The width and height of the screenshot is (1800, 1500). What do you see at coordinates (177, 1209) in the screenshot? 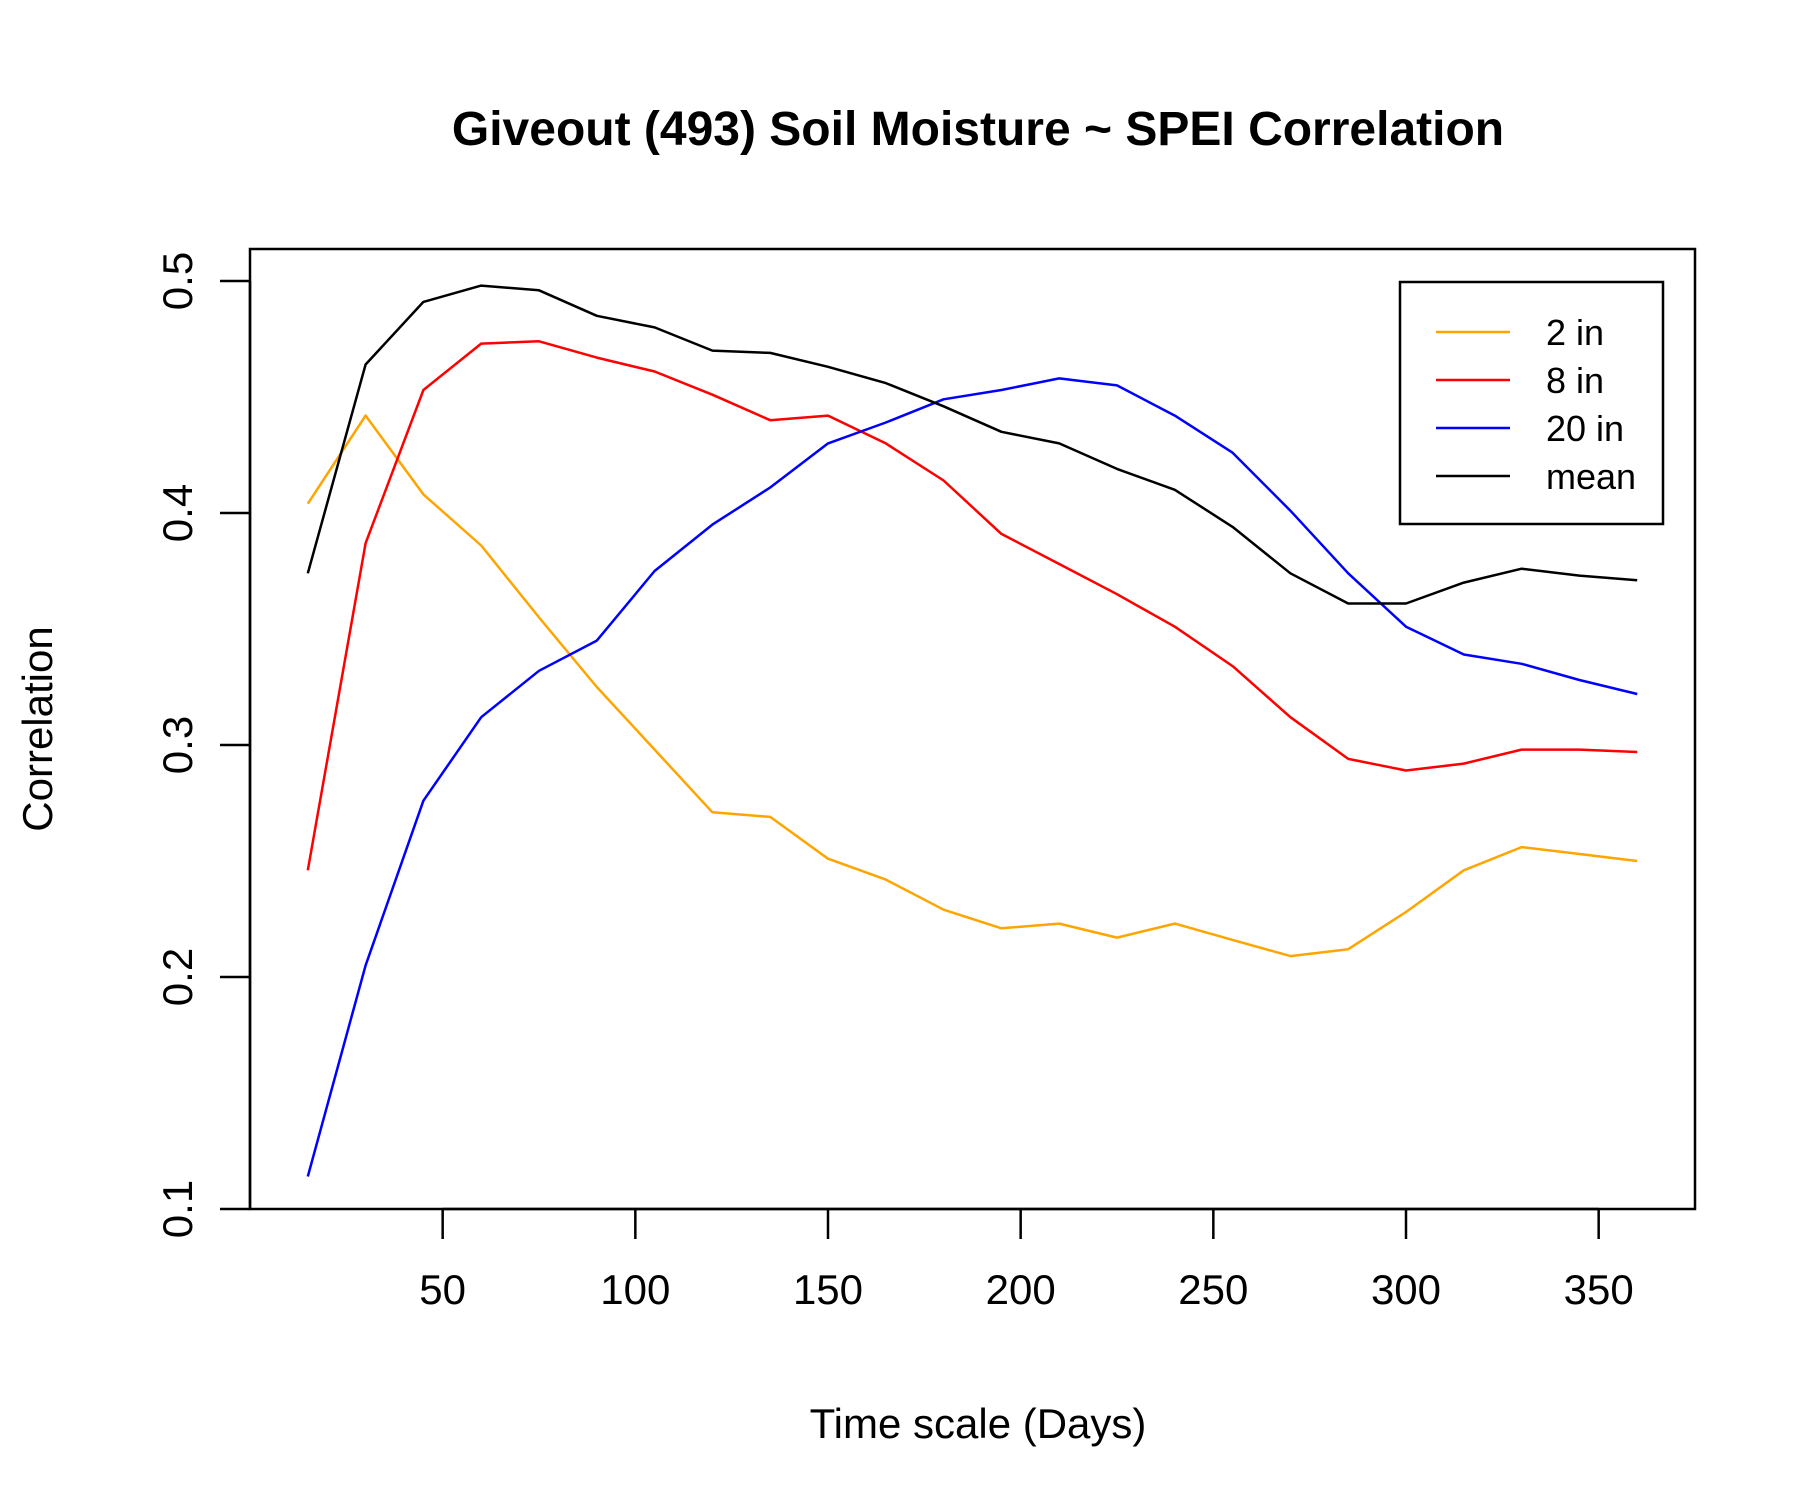
I see `y-tick-label: 0.1` at bounding box center [177, 1209].